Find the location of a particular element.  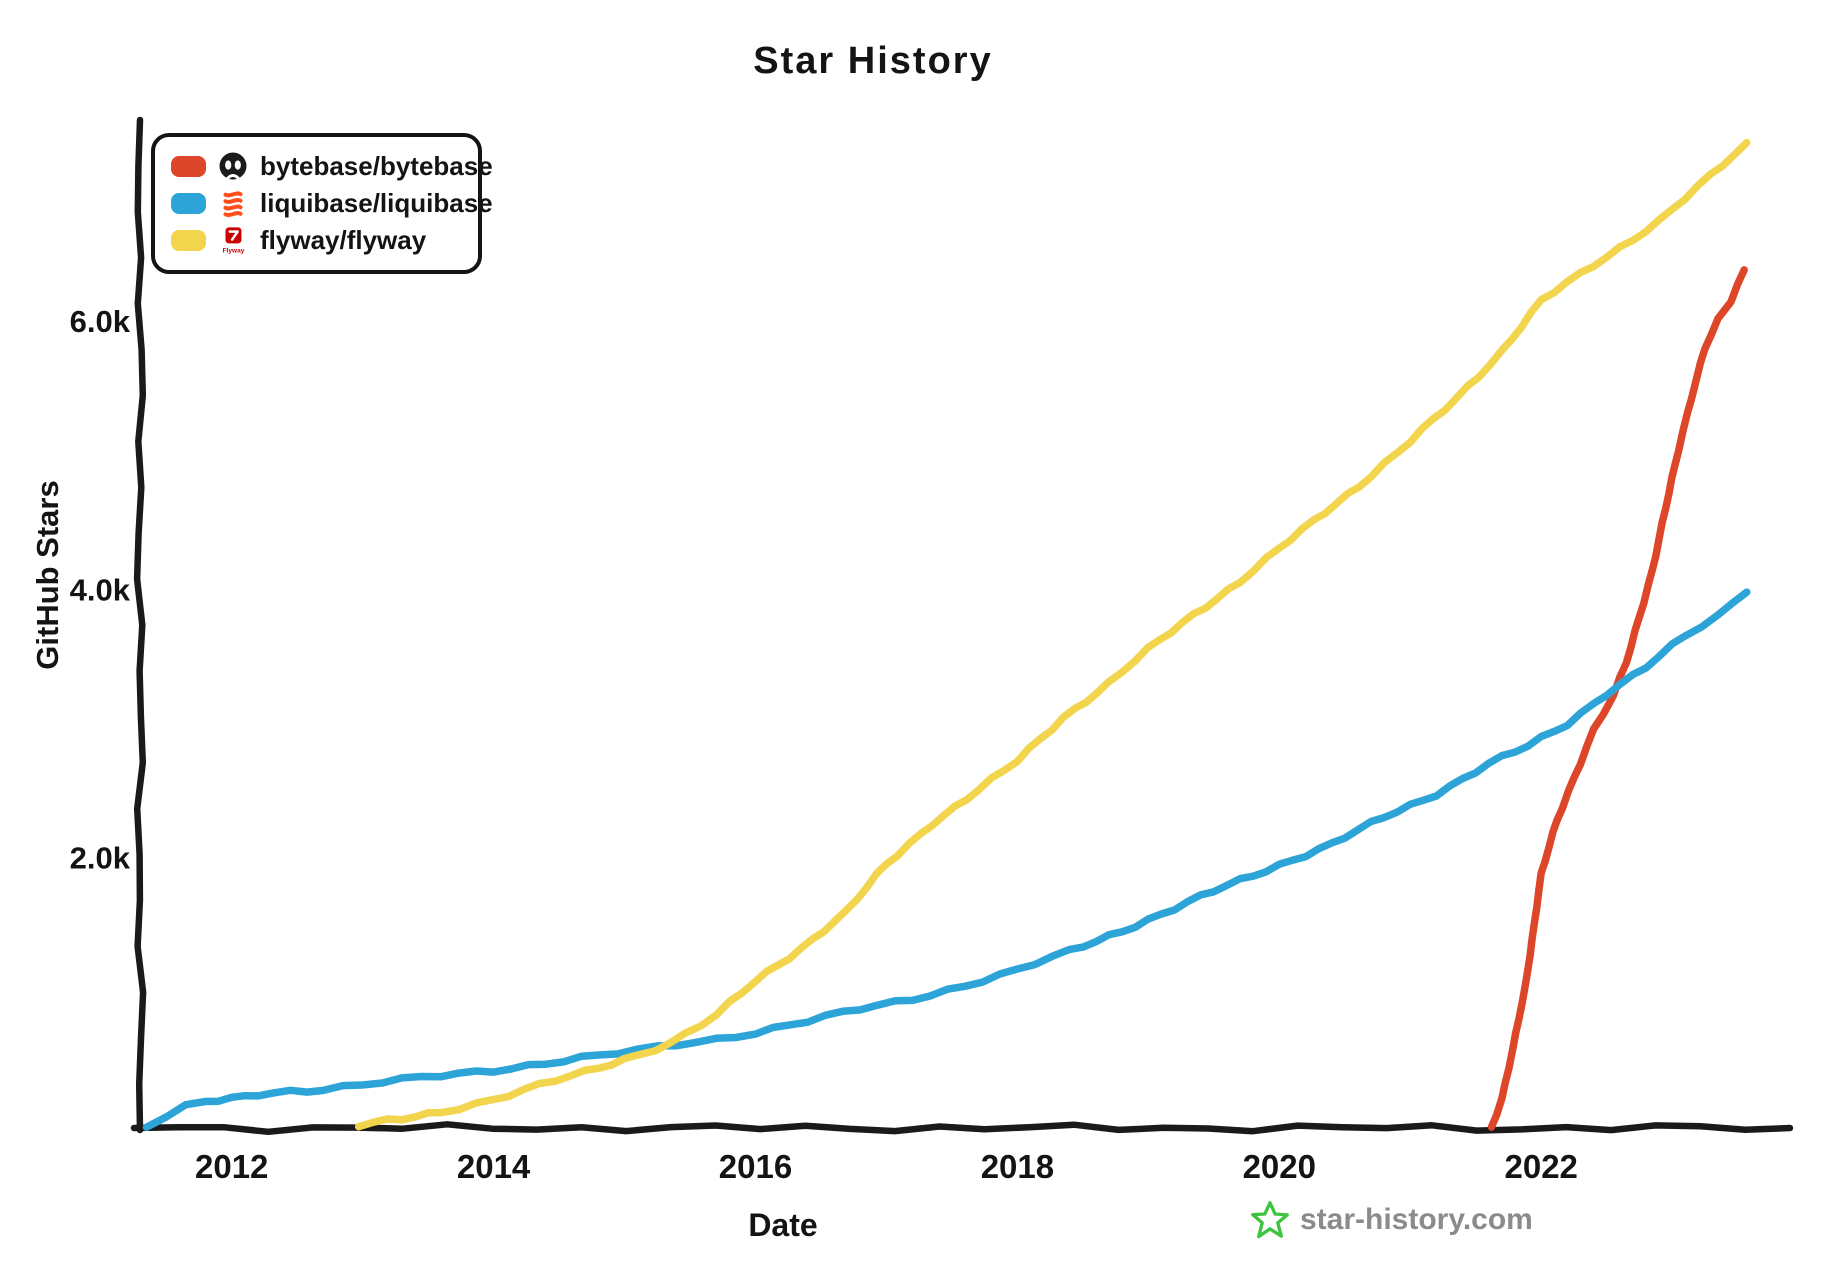

chart-title: Star History is located at coordinates (873, 61).